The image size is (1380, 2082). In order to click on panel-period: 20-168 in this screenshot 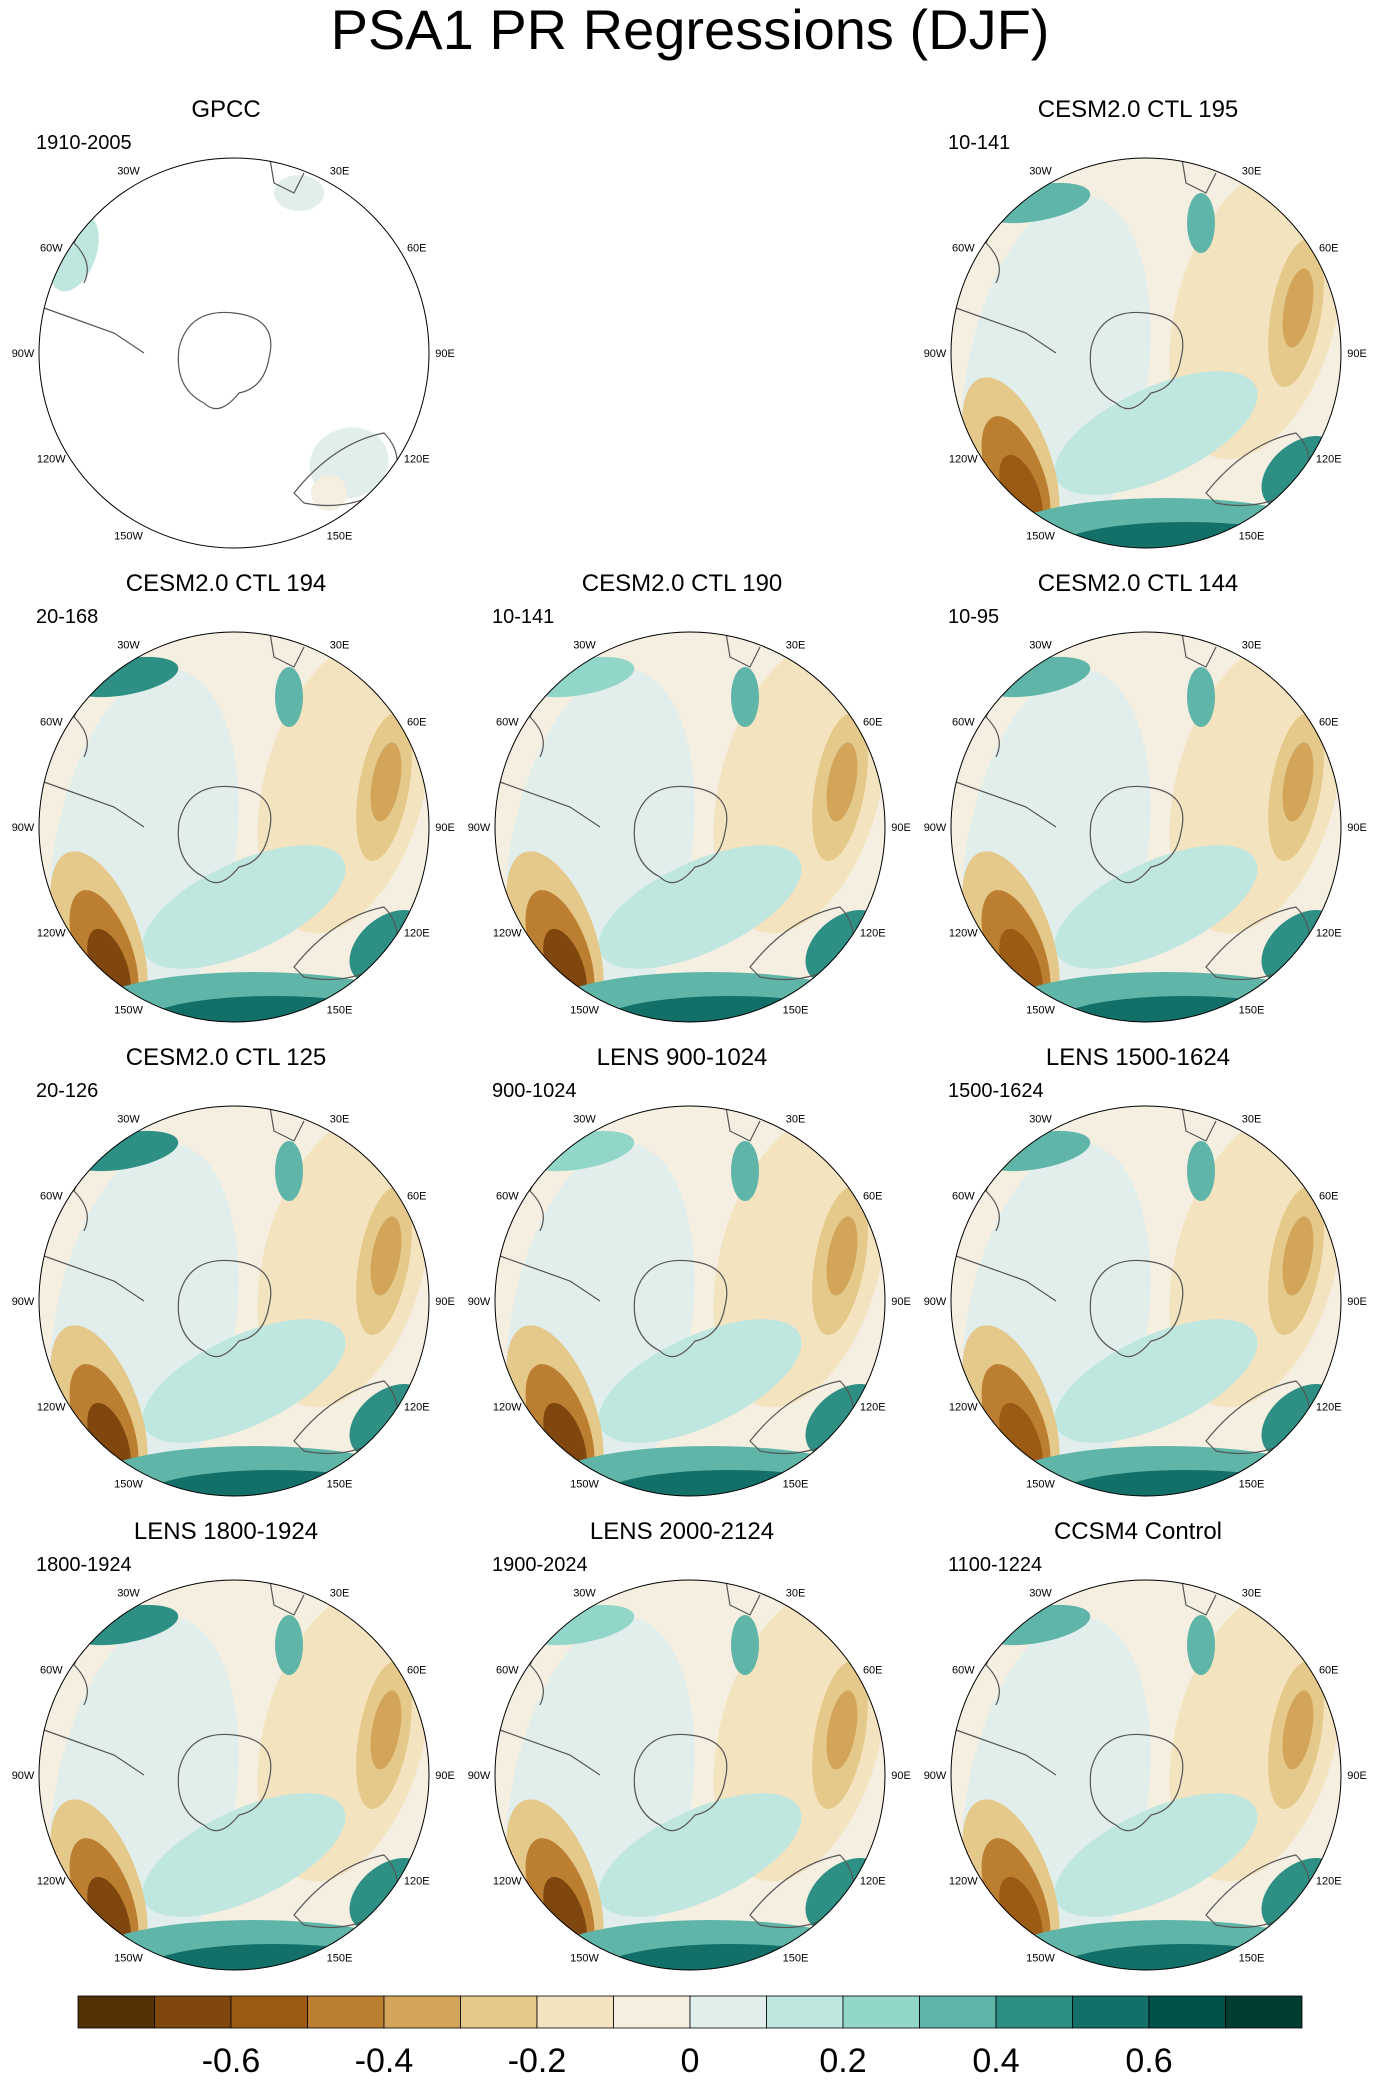, I will do `click(67, 617)`.